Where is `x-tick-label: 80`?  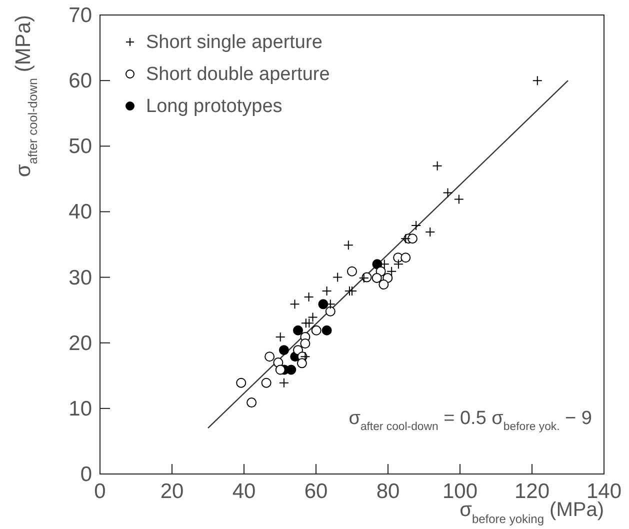
x-tick-label: 80 is located at coordinates (388, 491).